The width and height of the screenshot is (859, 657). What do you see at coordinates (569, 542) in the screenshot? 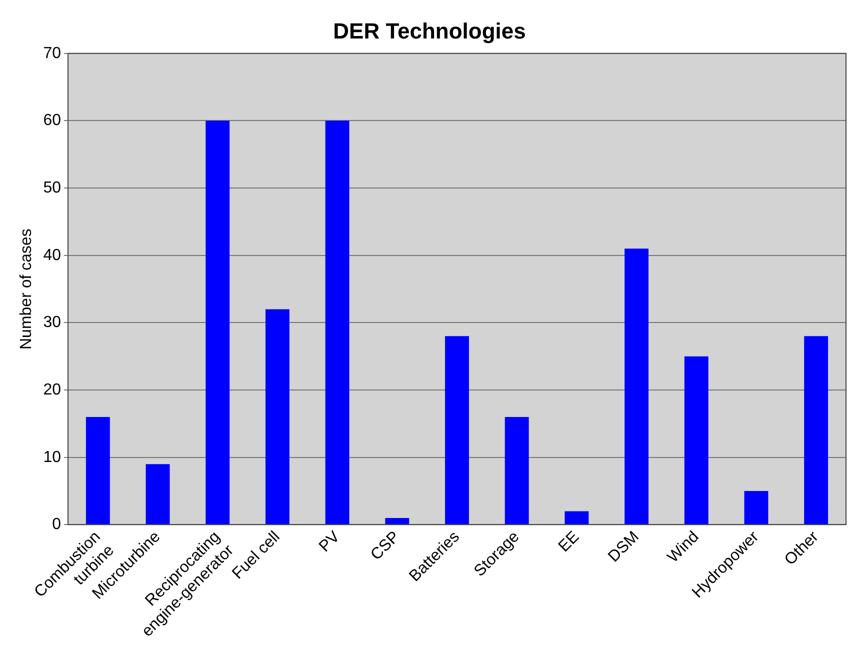
I see `x-tick-label: EE` at bounding box center [569, 542].